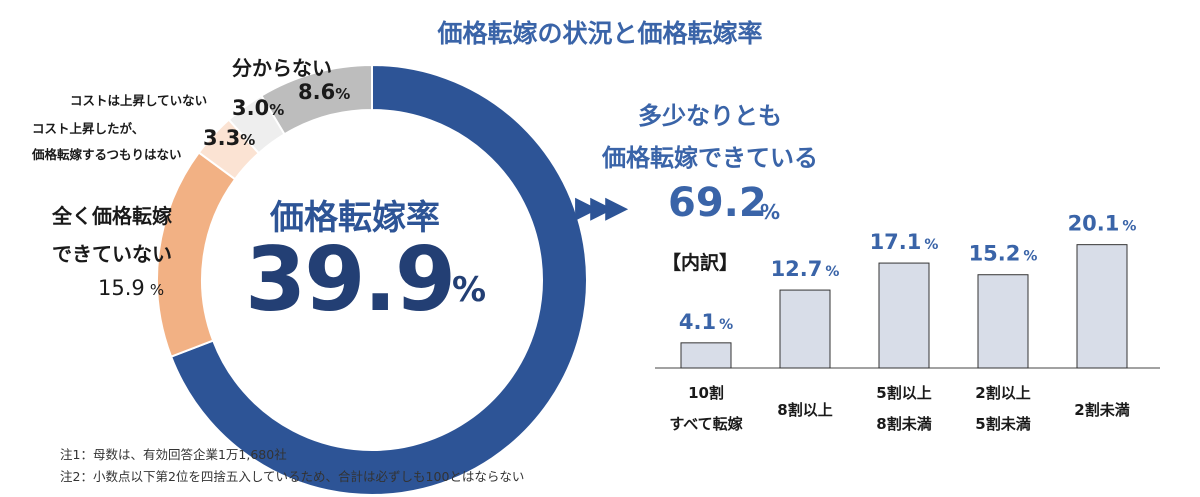 The image size is (1200, 497). What do you see at coordinates (1102, 224) in the screenshot?
I see `bar-value-label-4: 20.1%` at bounding box center [1102, 224].